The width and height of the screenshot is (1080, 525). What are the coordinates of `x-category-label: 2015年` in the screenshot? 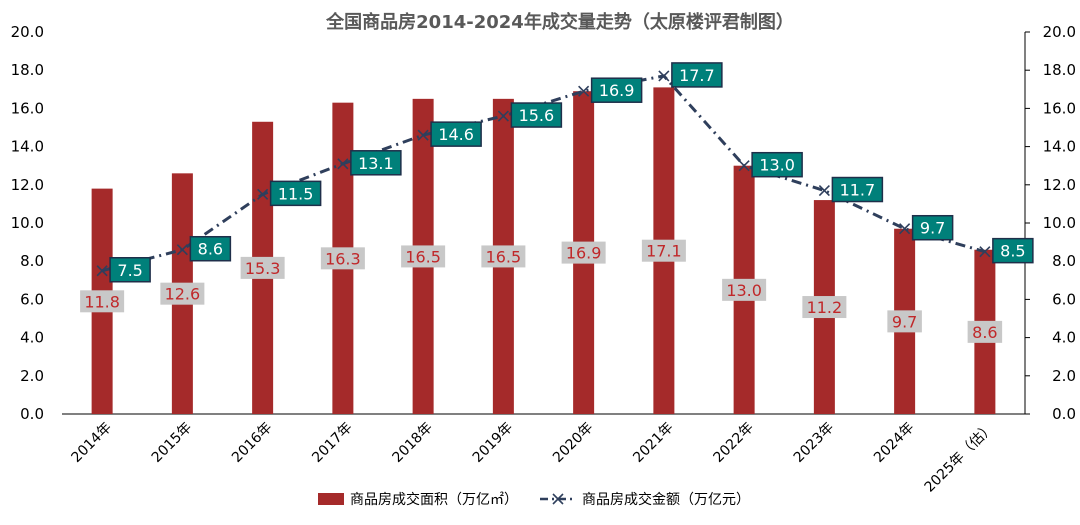 It's located at (172, 443).